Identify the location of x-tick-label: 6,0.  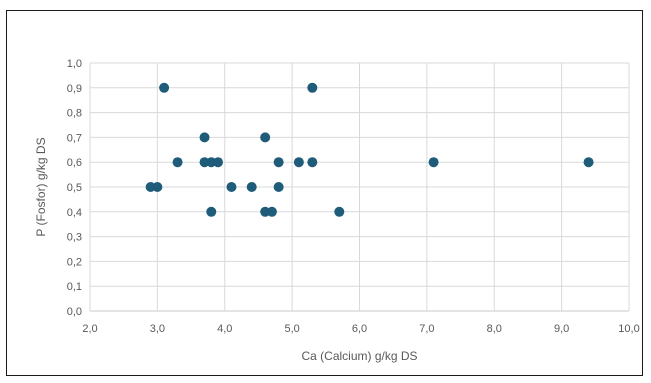
(359, 329).